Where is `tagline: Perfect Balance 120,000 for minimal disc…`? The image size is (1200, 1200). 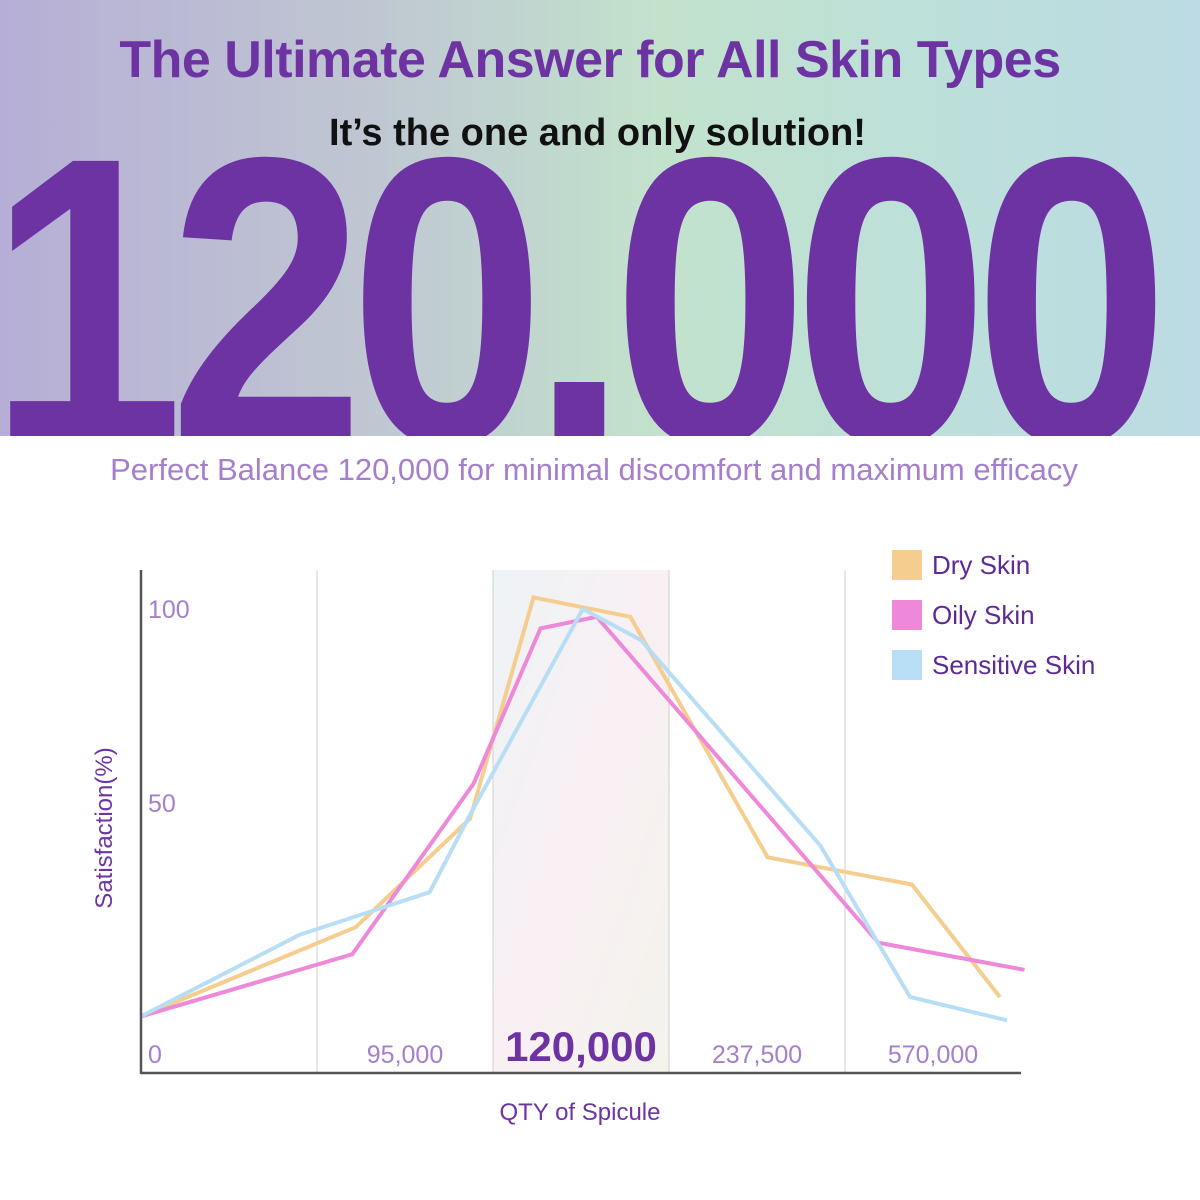
tagline: Perfect Balance 120,000 for minimal disc… is located at coordinates (594, 469).